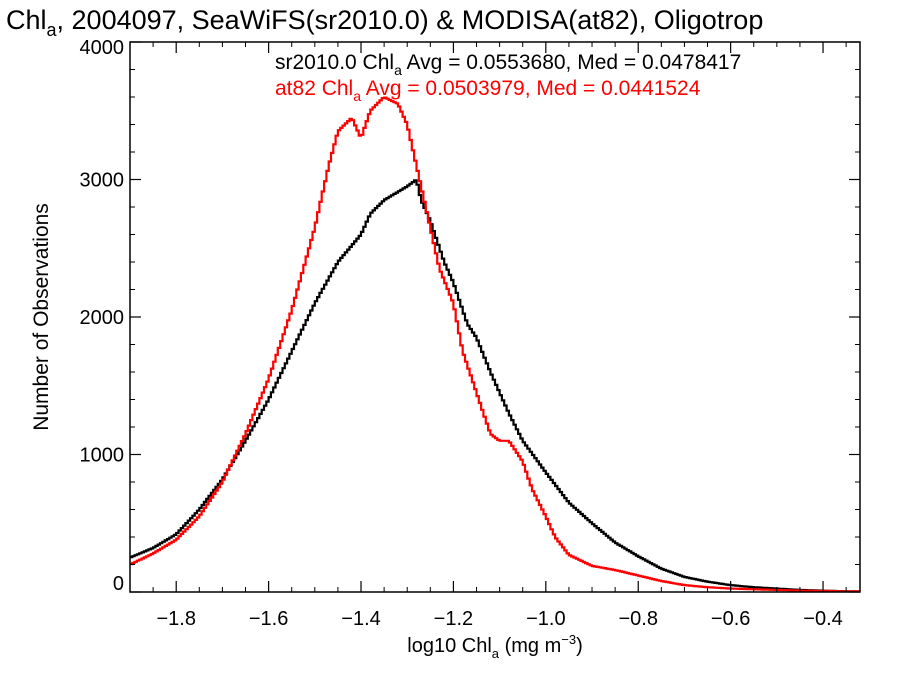  What do you see at coordinates (102, 318) in the screenshot?
I see `y-tick-label: 2000` at bounding box center [102, 318].